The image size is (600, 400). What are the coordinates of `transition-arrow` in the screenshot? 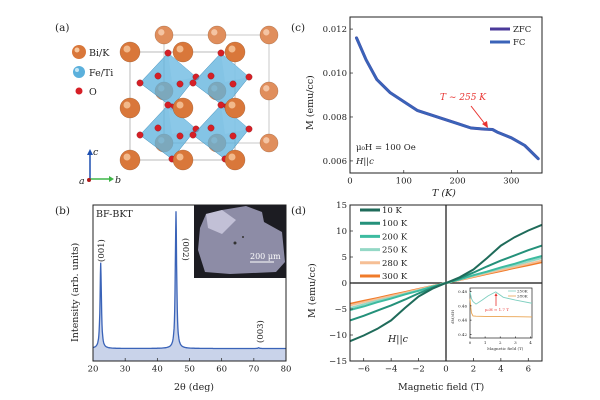 It's located at (478, 115).